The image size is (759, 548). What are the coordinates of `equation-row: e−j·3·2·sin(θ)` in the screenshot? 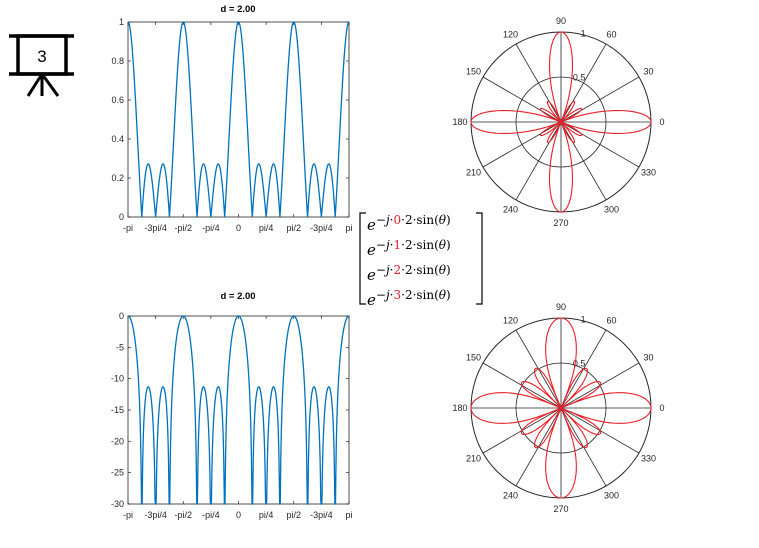 It's located at (409, 298).